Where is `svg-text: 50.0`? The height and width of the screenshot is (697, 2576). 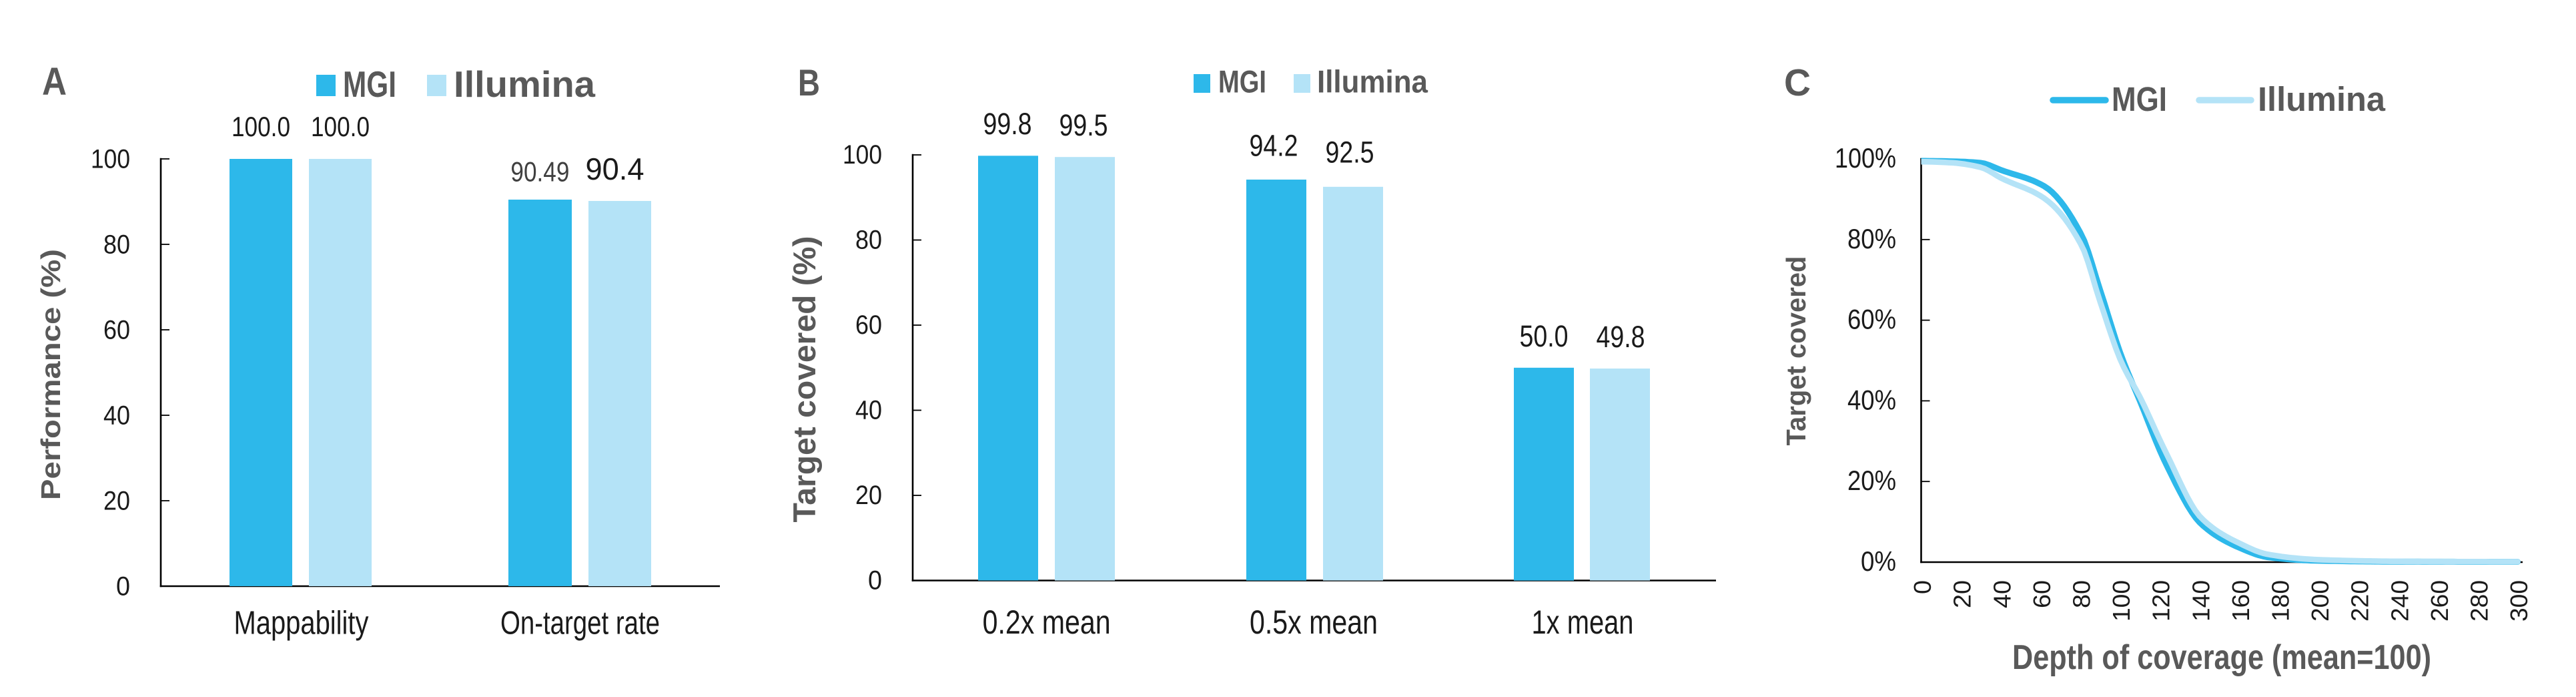 svg-text: 50.0 is located at coordinates (1544, 336).